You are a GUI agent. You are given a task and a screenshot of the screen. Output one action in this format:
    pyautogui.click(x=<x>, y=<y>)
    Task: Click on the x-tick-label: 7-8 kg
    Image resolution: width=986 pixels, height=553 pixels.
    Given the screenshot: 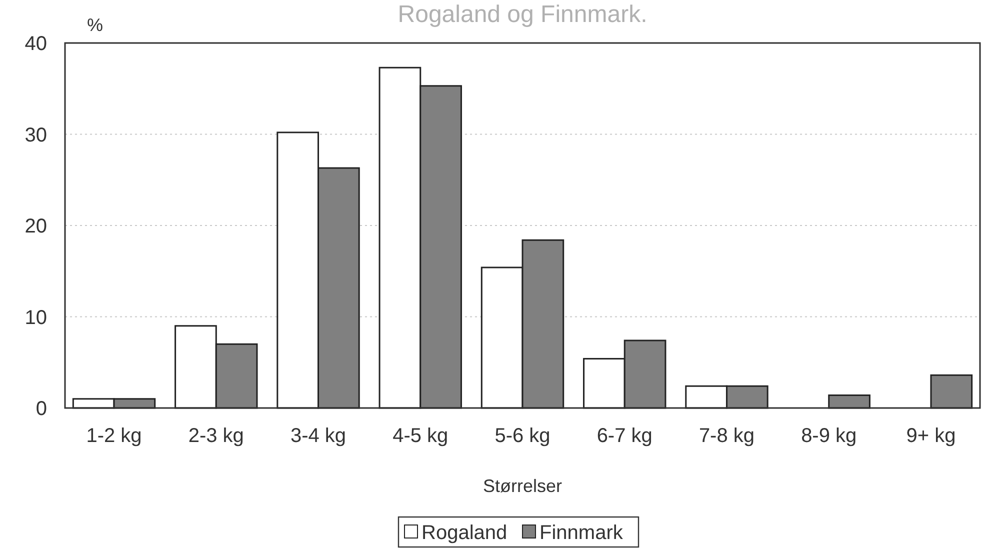 What is the action you would take?
    pyautogui.click(x=726, y=436)
    